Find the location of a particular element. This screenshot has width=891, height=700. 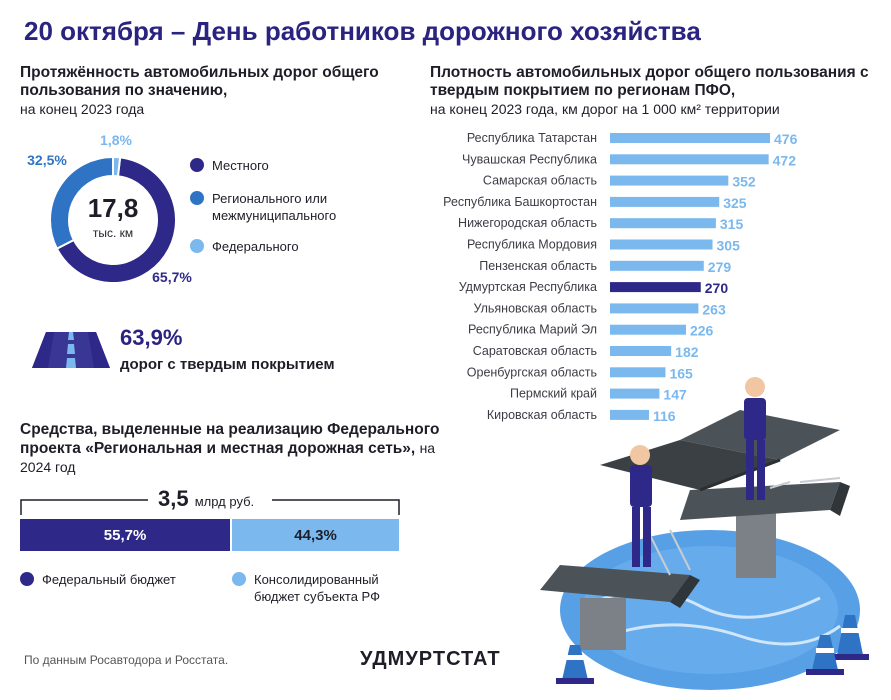

funds-total: 3,5 млрд руб. is located at coordinates (206, 499).